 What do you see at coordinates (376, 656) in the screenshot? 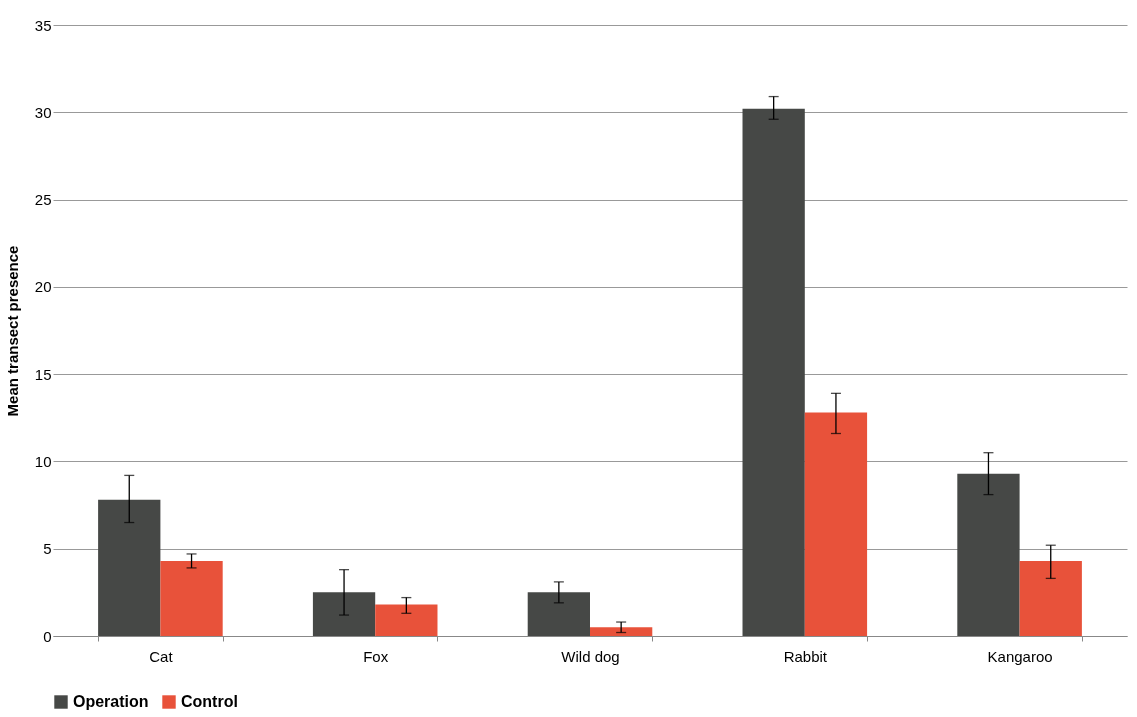
I see `x-tick-label: Fox` at bounding box center [376, 656].